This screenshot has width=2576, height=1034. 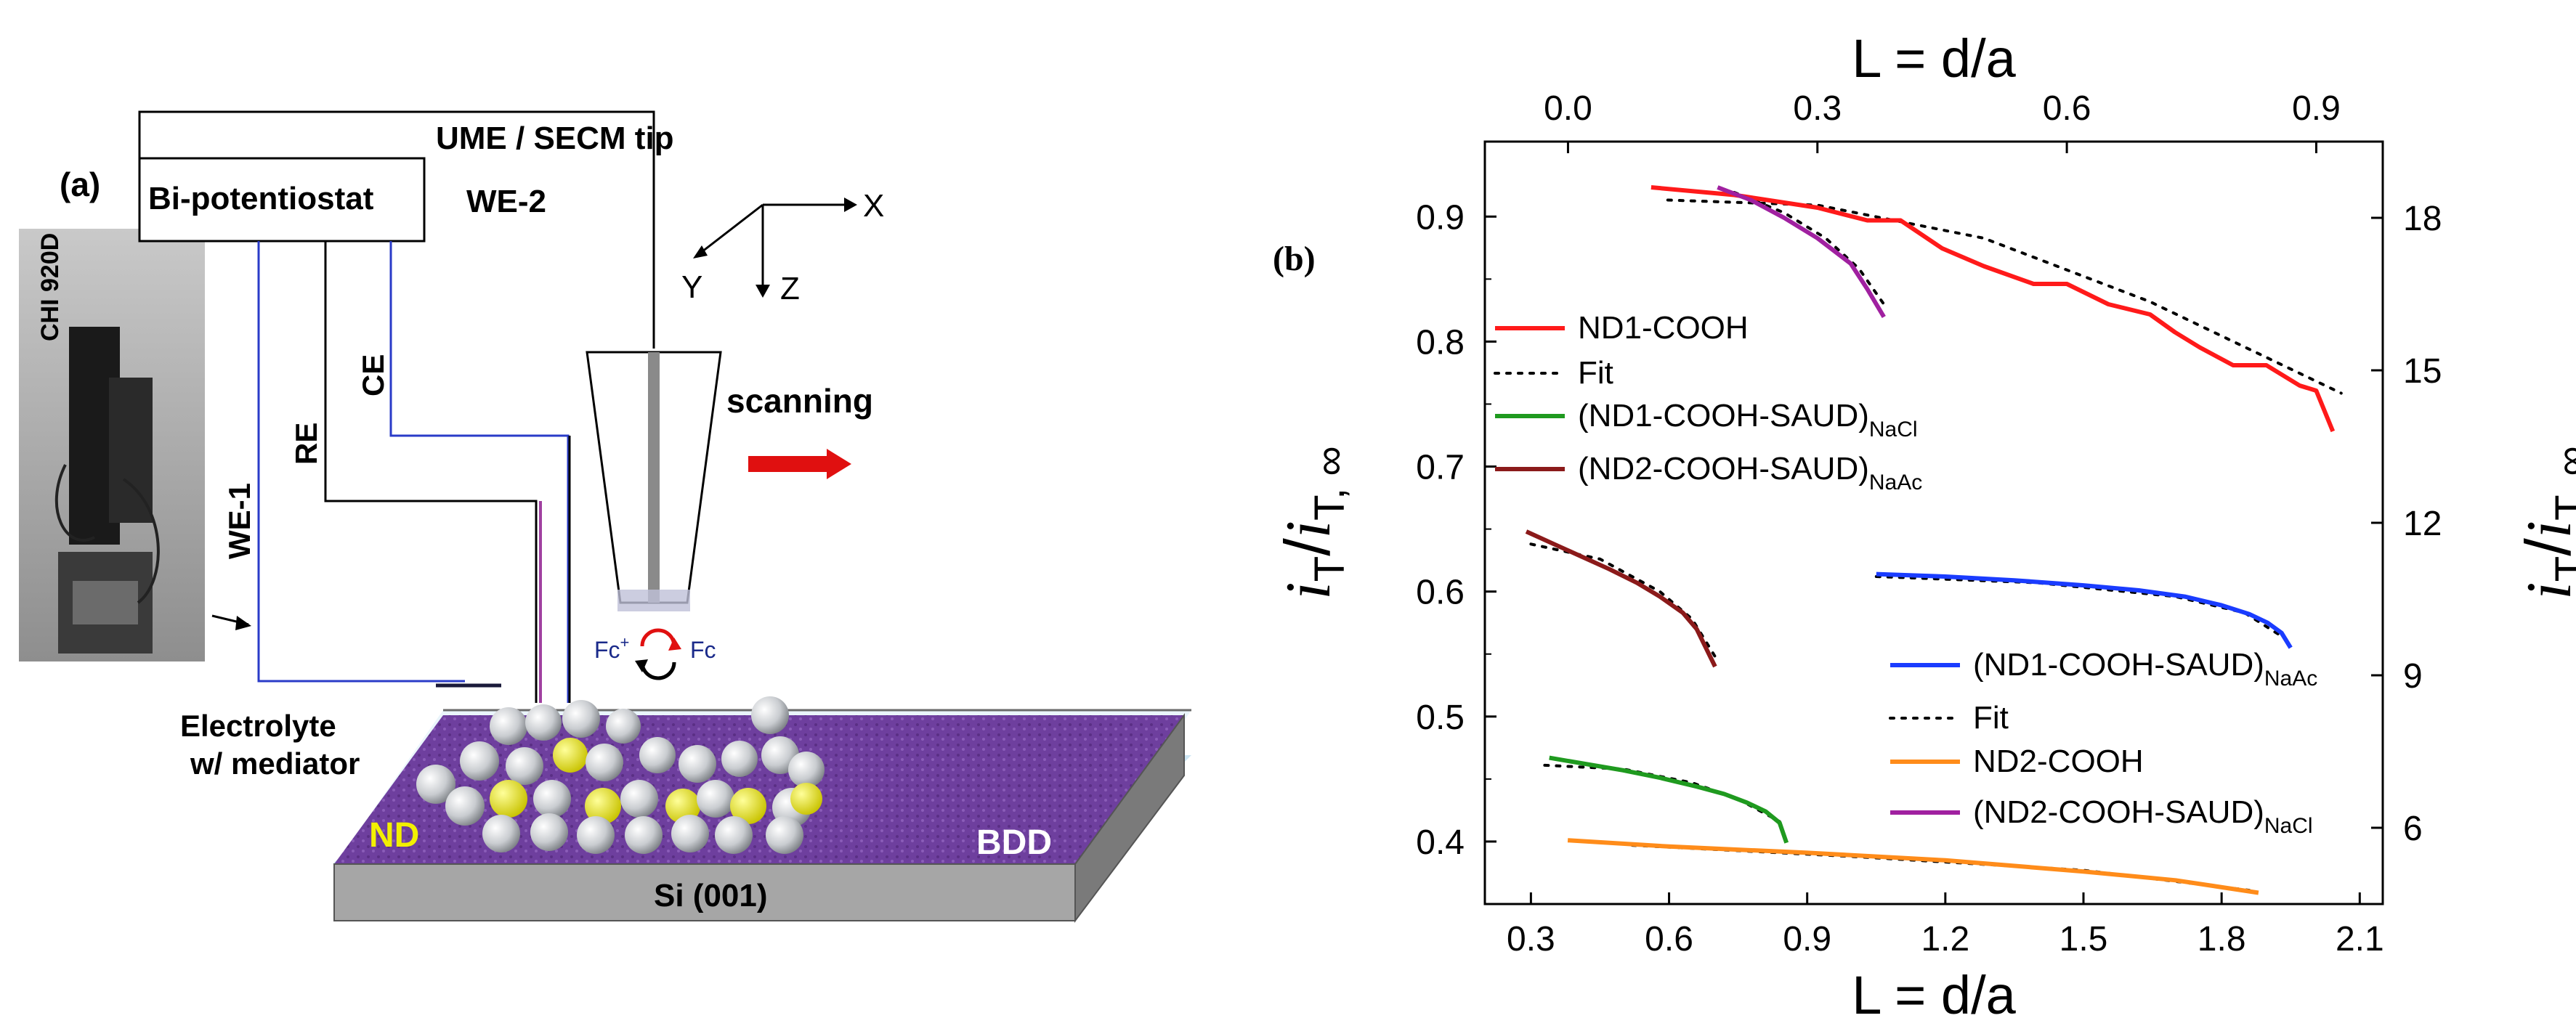 What do you see at coordinates (361, 462) in the screenshot?
I see `we1-wire` at bounding box center [361, 462].